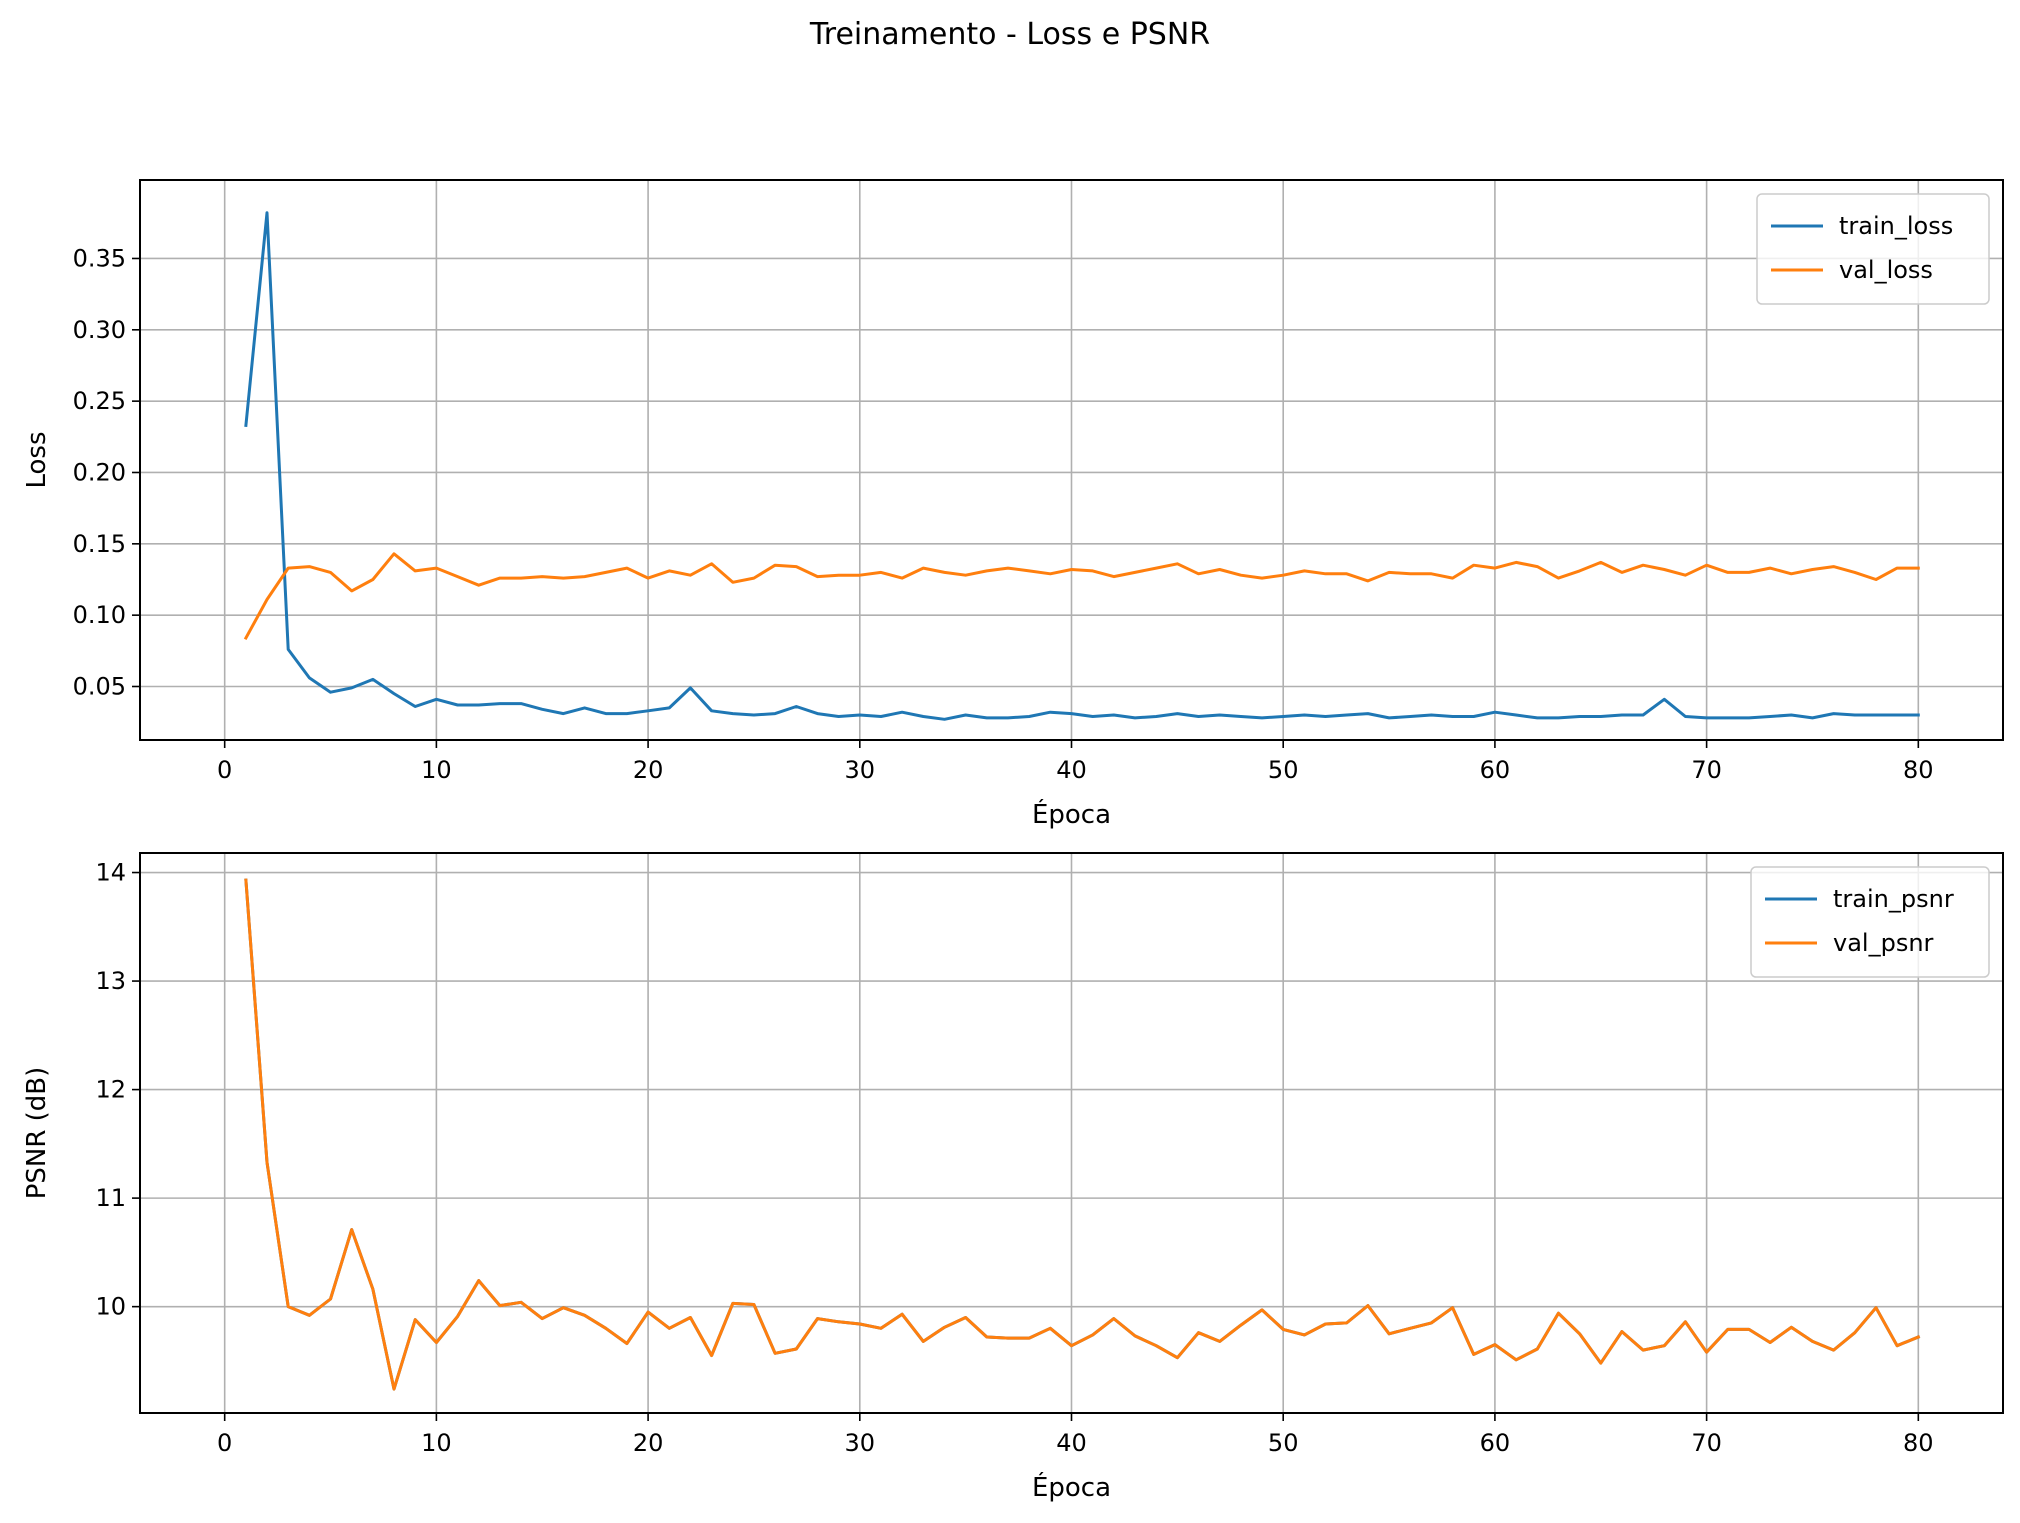 Image resolution: width=2020 pixels, height=1523 pixels. What do you see at coordinates (37, 1133) in the screenshot?
I see `psnr-y-axis-label: PSNR (dB)` at bounding box center [37, 1133].